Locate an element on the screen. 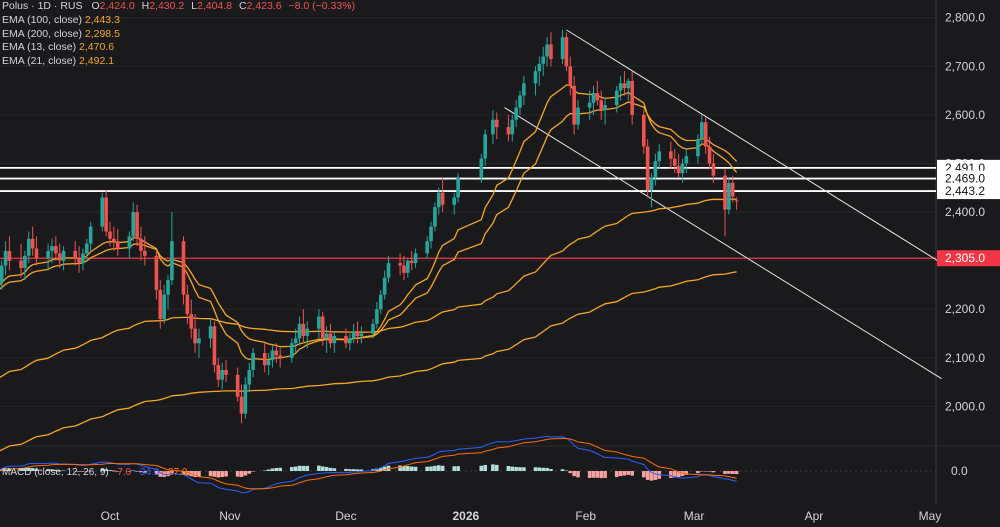 The image size is (1000, 527). time-axis: Oct Nov Dec 2026 Feb Mar Apr May is located at coordinates (521, 516).